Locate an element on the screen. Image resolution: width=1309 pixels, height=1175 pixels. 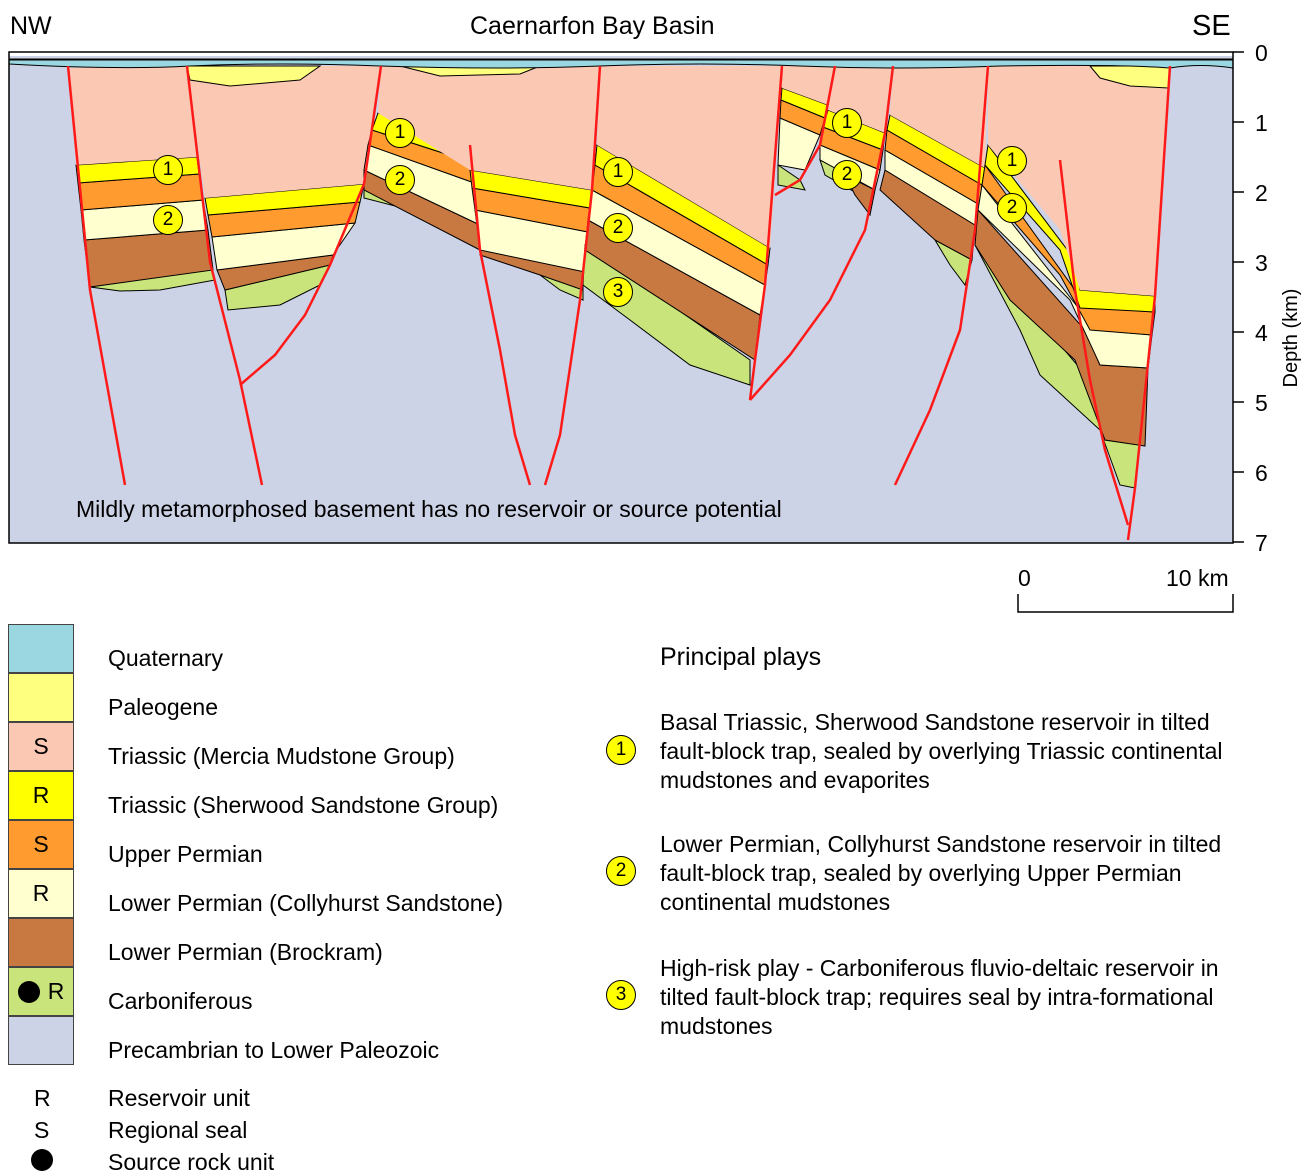
source-rock-dot-icon is located at coordinates (42, 1160).